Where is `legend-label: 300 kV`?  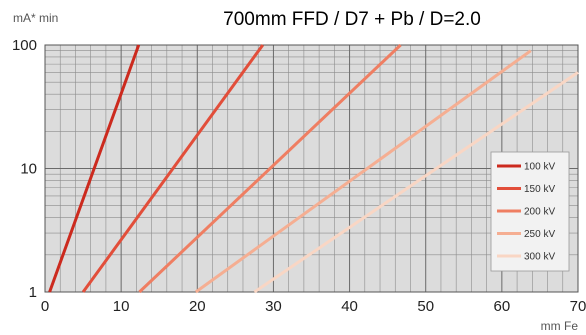 legend-label: 300 kV is located at coordinates (539, 257).